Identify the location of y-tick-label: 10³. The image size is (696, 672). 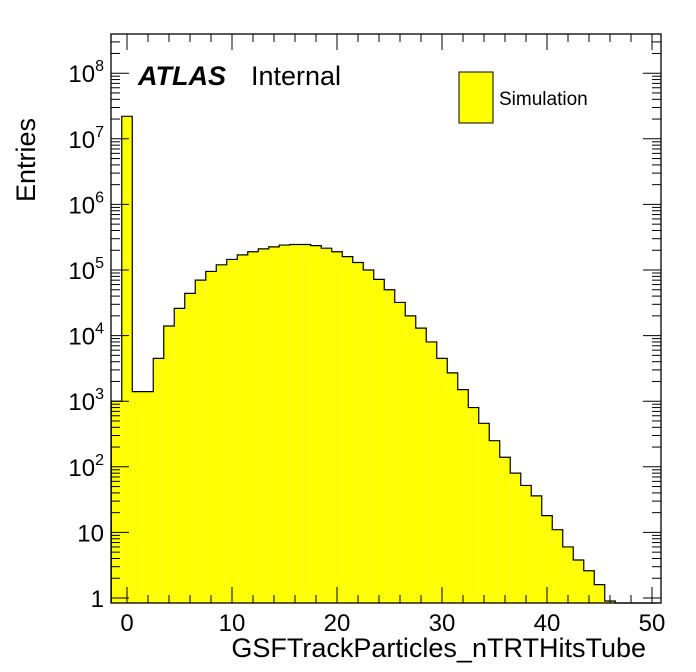
(86, 401).